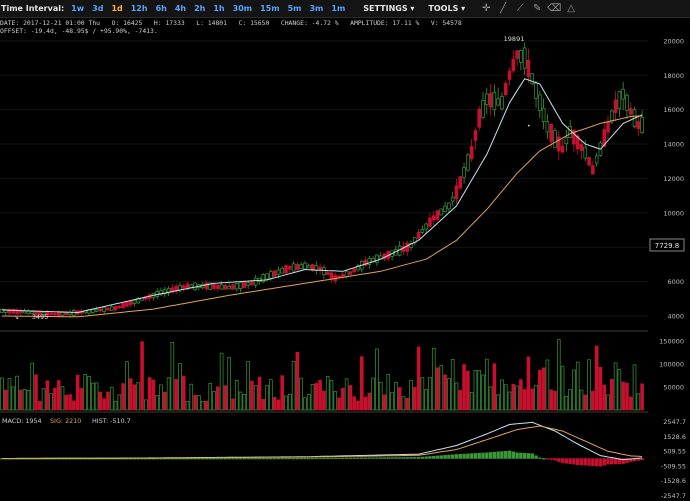 The image size is (690, 501). What do you see at coordinates (554, 8) in the screenshot?
I see `eraser-icon: ⌫` at bounding box center [554, 8].